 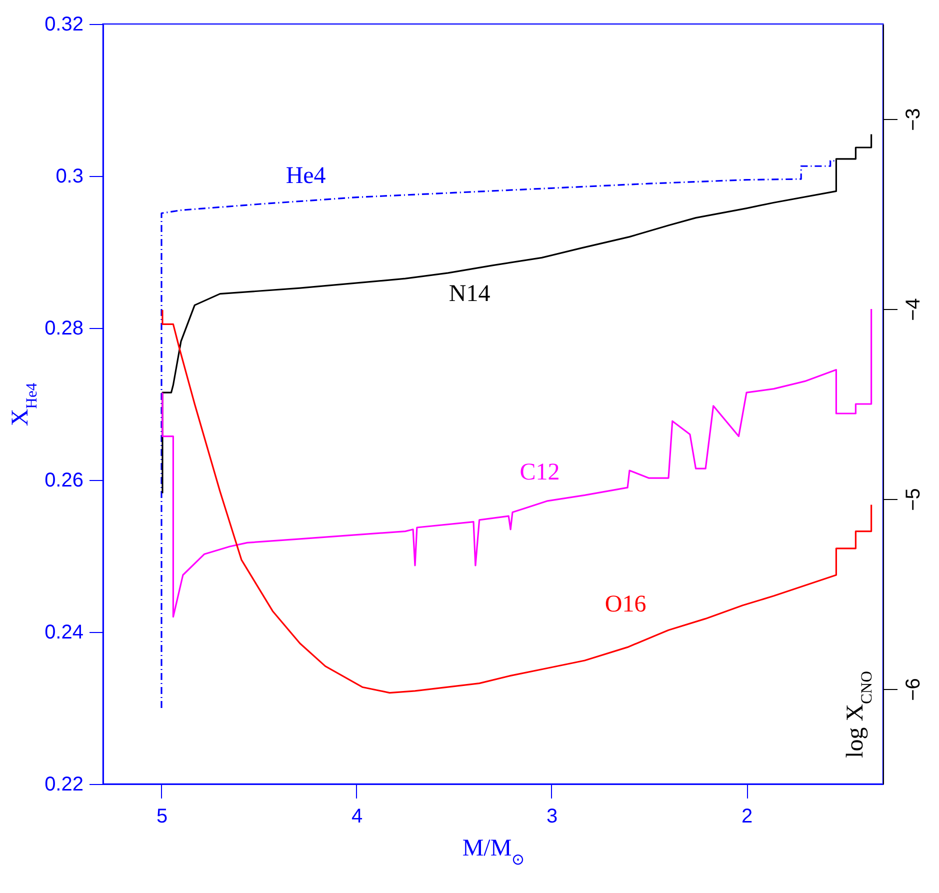 I want to click on y-tick-label: 0.26, so click(x=64, y=481).